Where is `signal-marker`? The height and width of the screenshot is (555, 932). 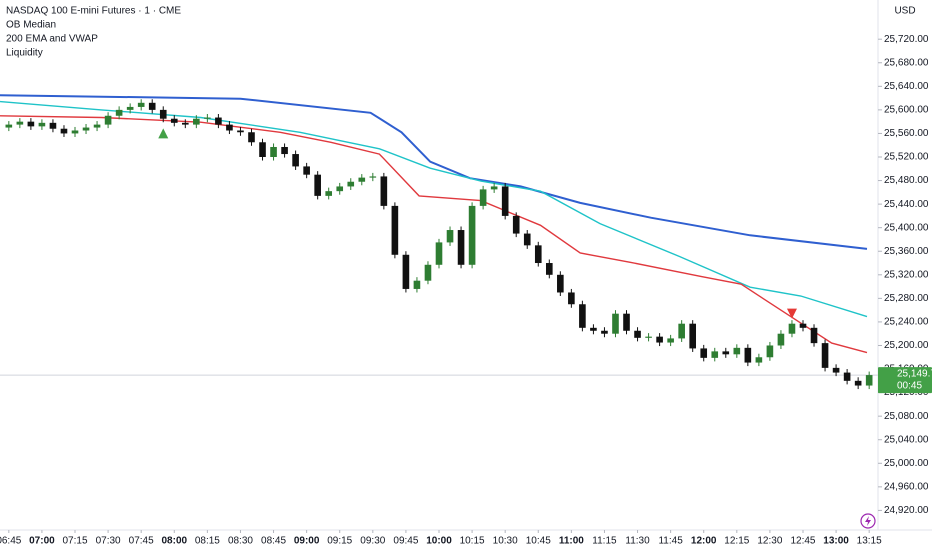 signal-marker is located at coordinates (163, 133).